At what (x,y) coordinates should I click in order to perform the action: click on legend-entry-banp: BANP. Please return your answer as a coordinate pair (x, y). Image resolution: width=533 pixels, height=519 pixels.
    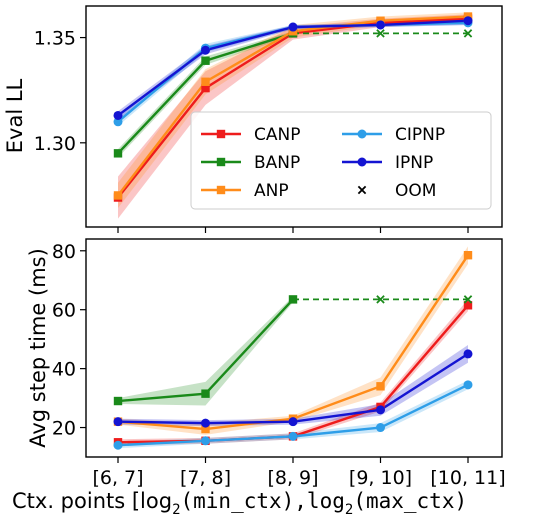
    Looking at the image, I should click on (250, 163).